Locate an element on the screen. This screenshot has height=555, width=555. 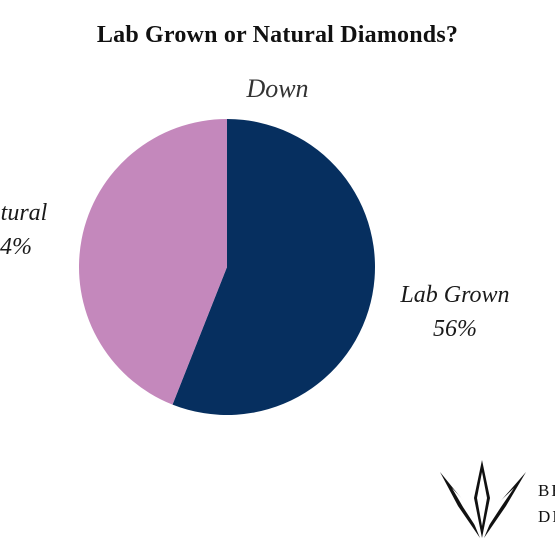
logo-text: BE DIA is located at coordinates (546, 504).